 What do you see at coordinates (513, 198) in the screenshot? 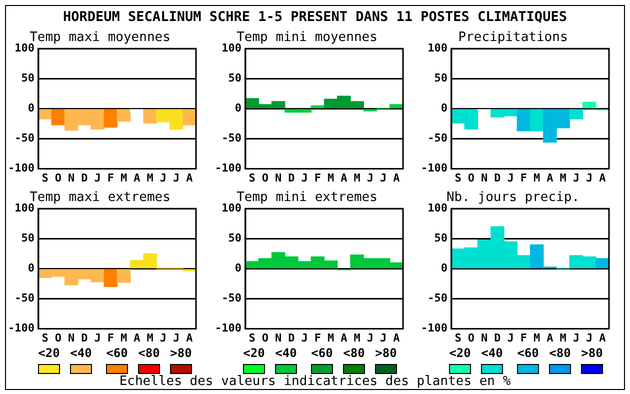
I see `chart-title: Nb. jours precip.` at bounding box center [513, 198].